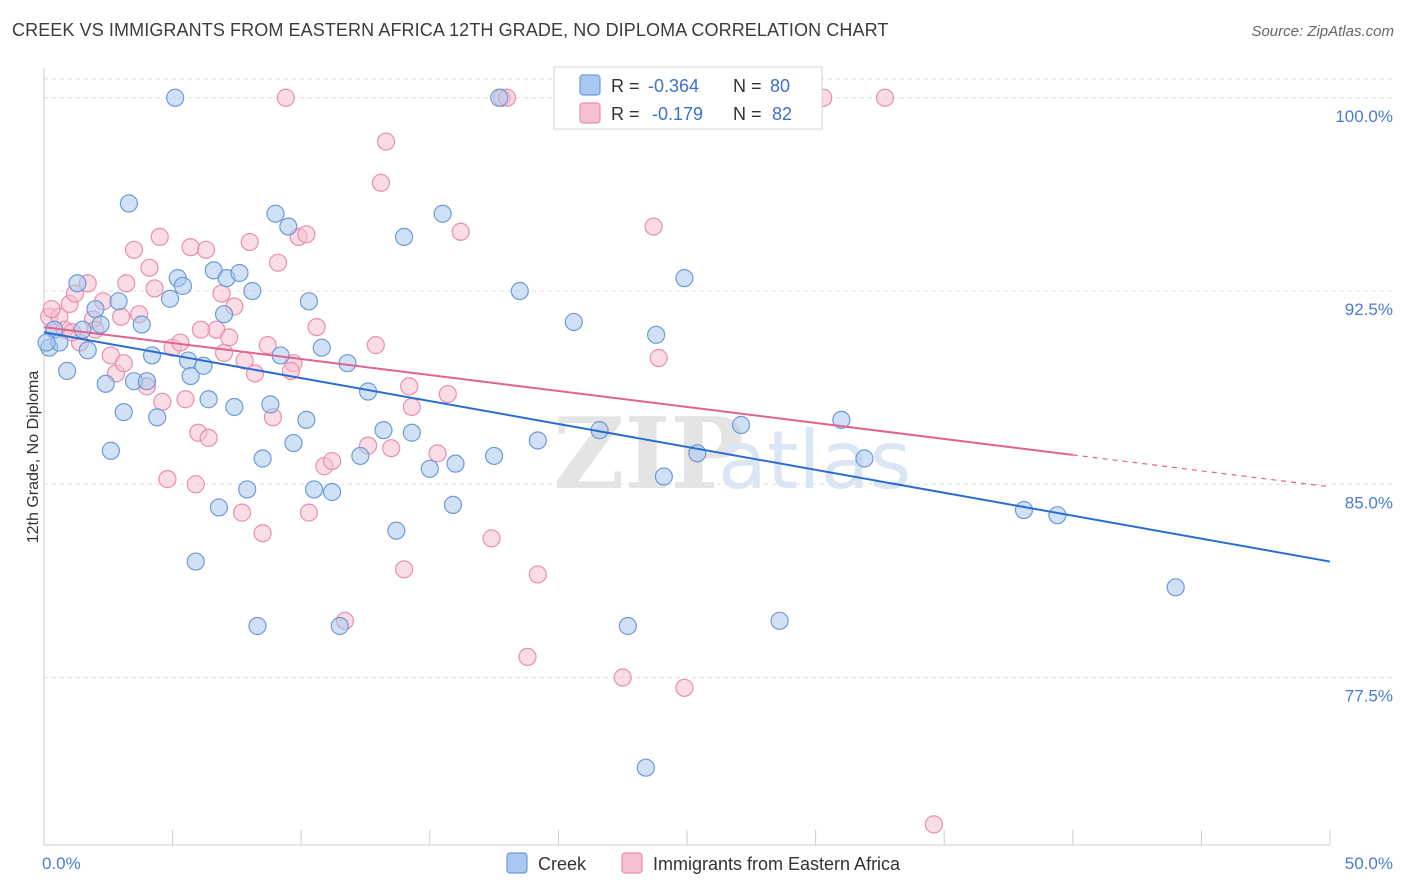 This screenshot has width=1406, height=892. I want to click on legend-immig-n-label: N =, so click(747, 114).